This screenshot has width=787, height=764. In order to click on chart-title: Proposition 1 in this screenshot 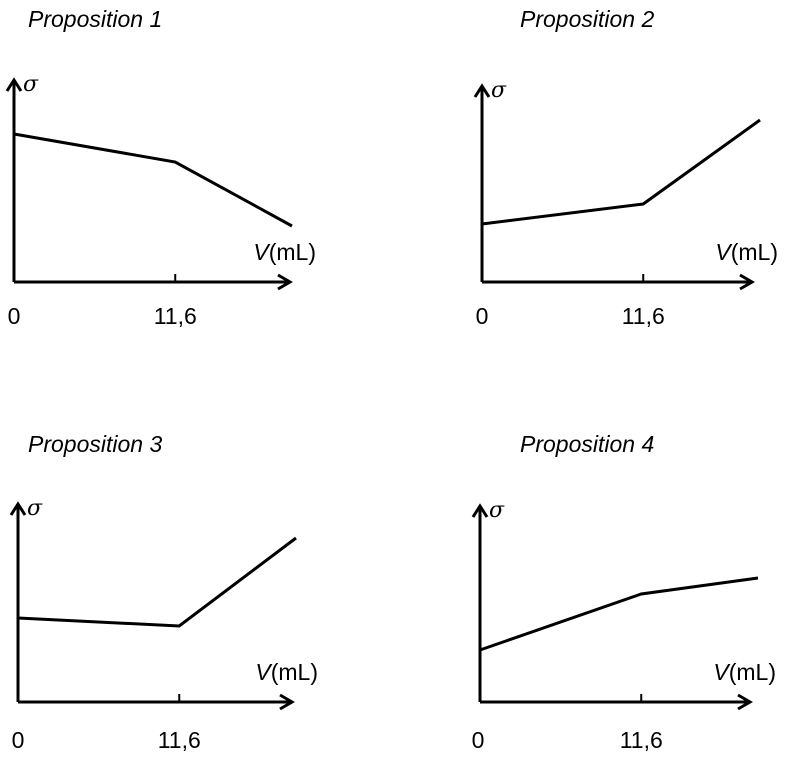, I will do `click(95, 19)`.